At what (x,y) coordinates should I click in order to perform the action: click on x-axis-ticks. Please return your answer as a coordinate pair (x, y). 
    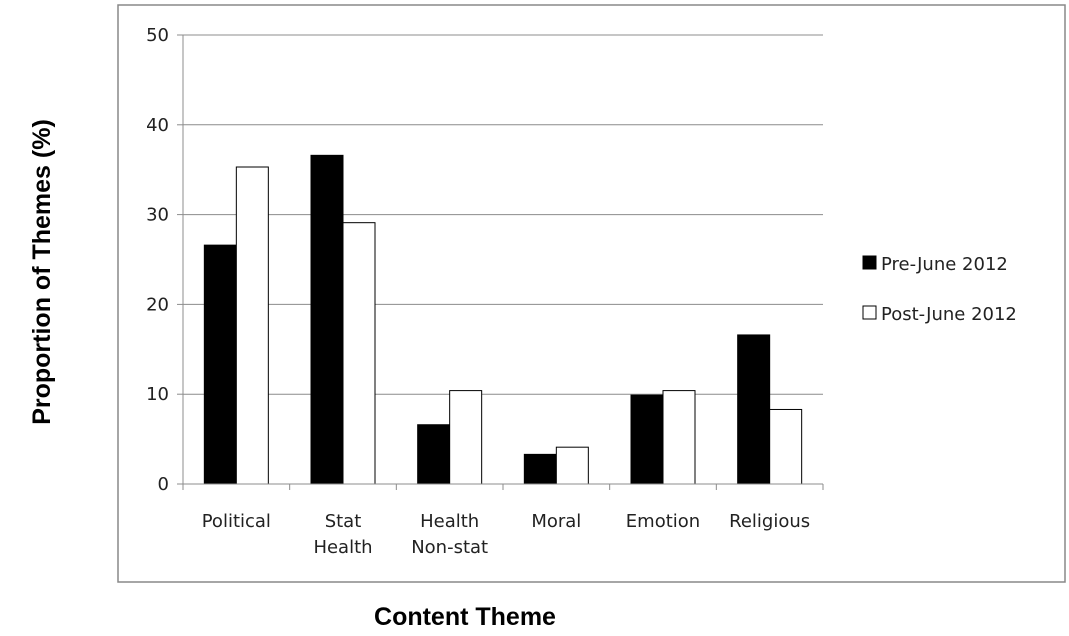
    Looking at the image, I should click on (503, 487).